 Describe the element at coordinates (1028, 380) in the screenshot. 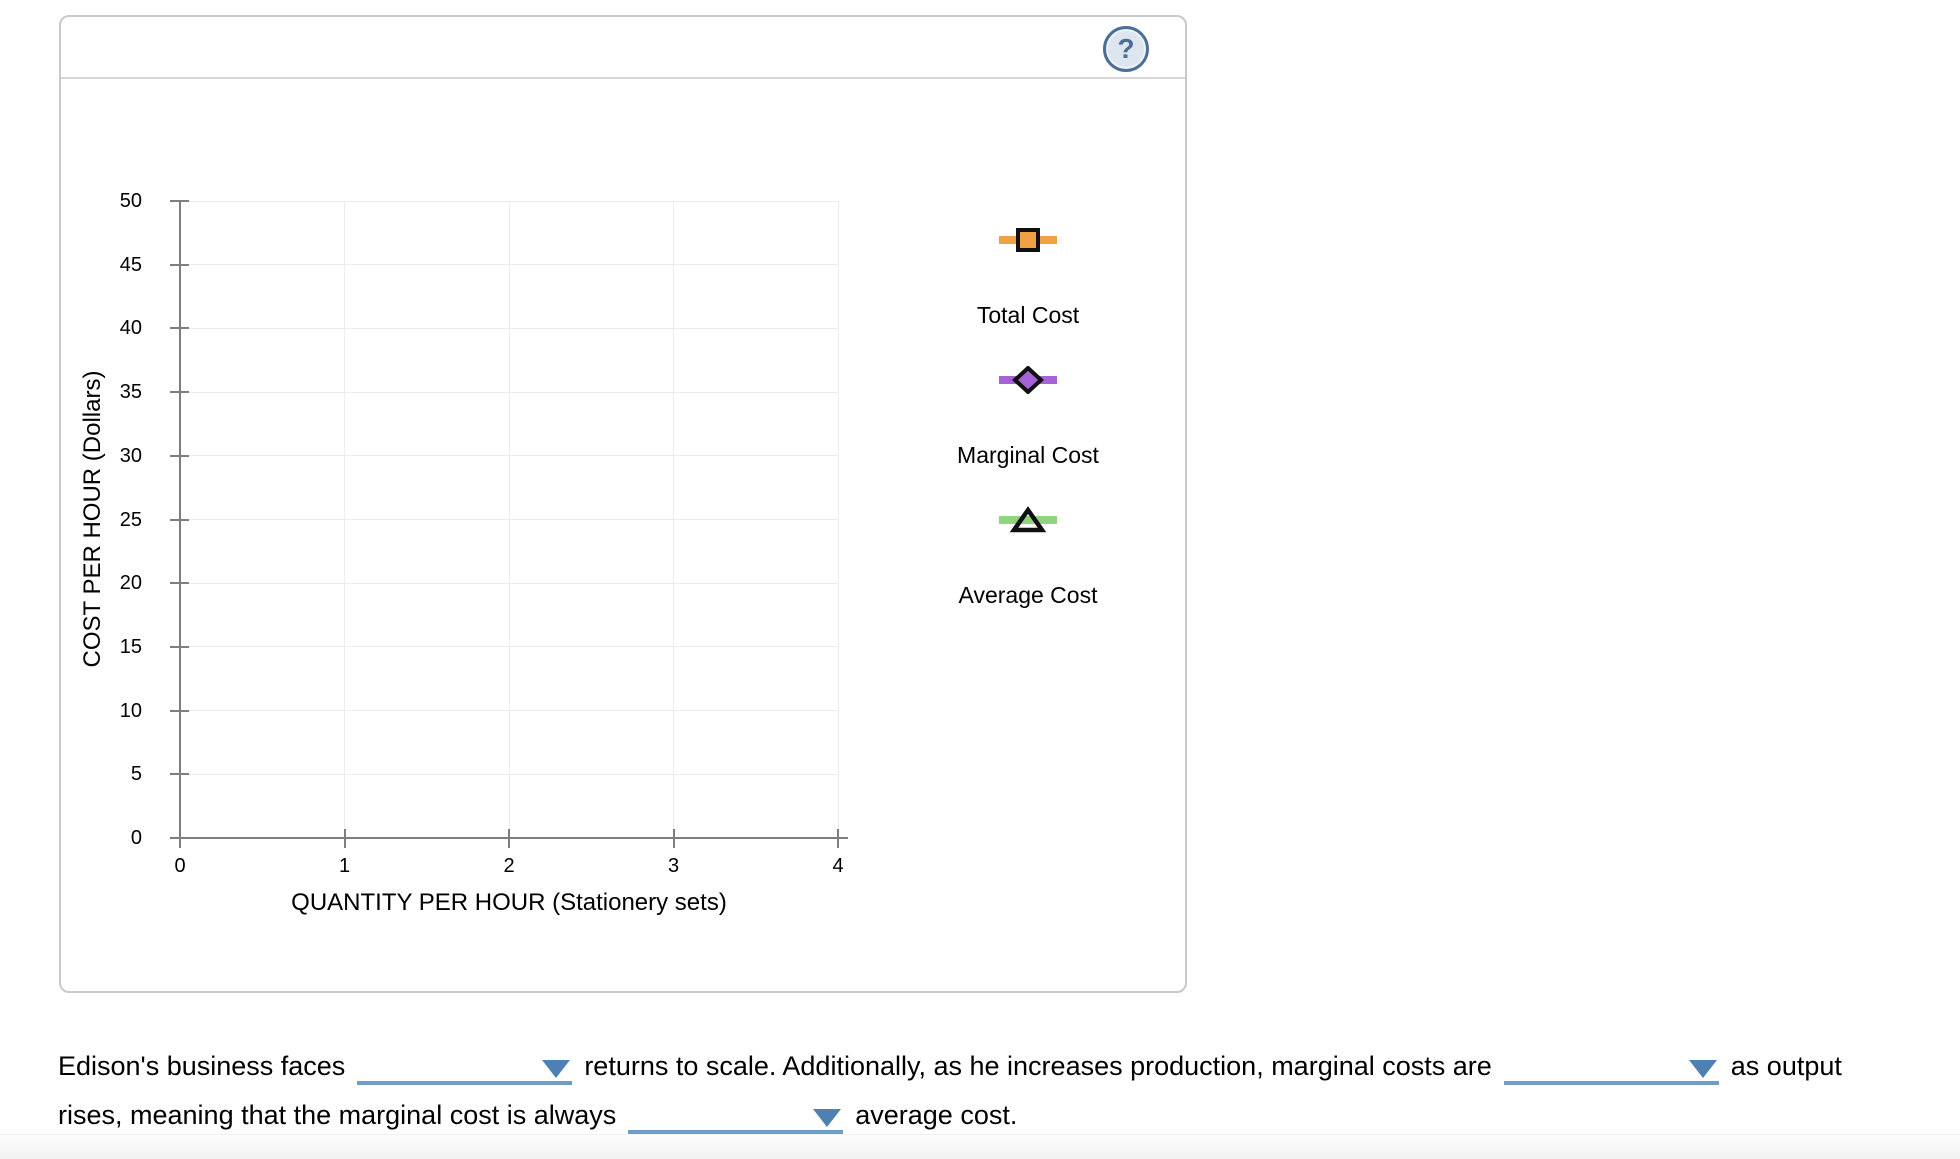

I see `diamond-marker-icon` at that location.